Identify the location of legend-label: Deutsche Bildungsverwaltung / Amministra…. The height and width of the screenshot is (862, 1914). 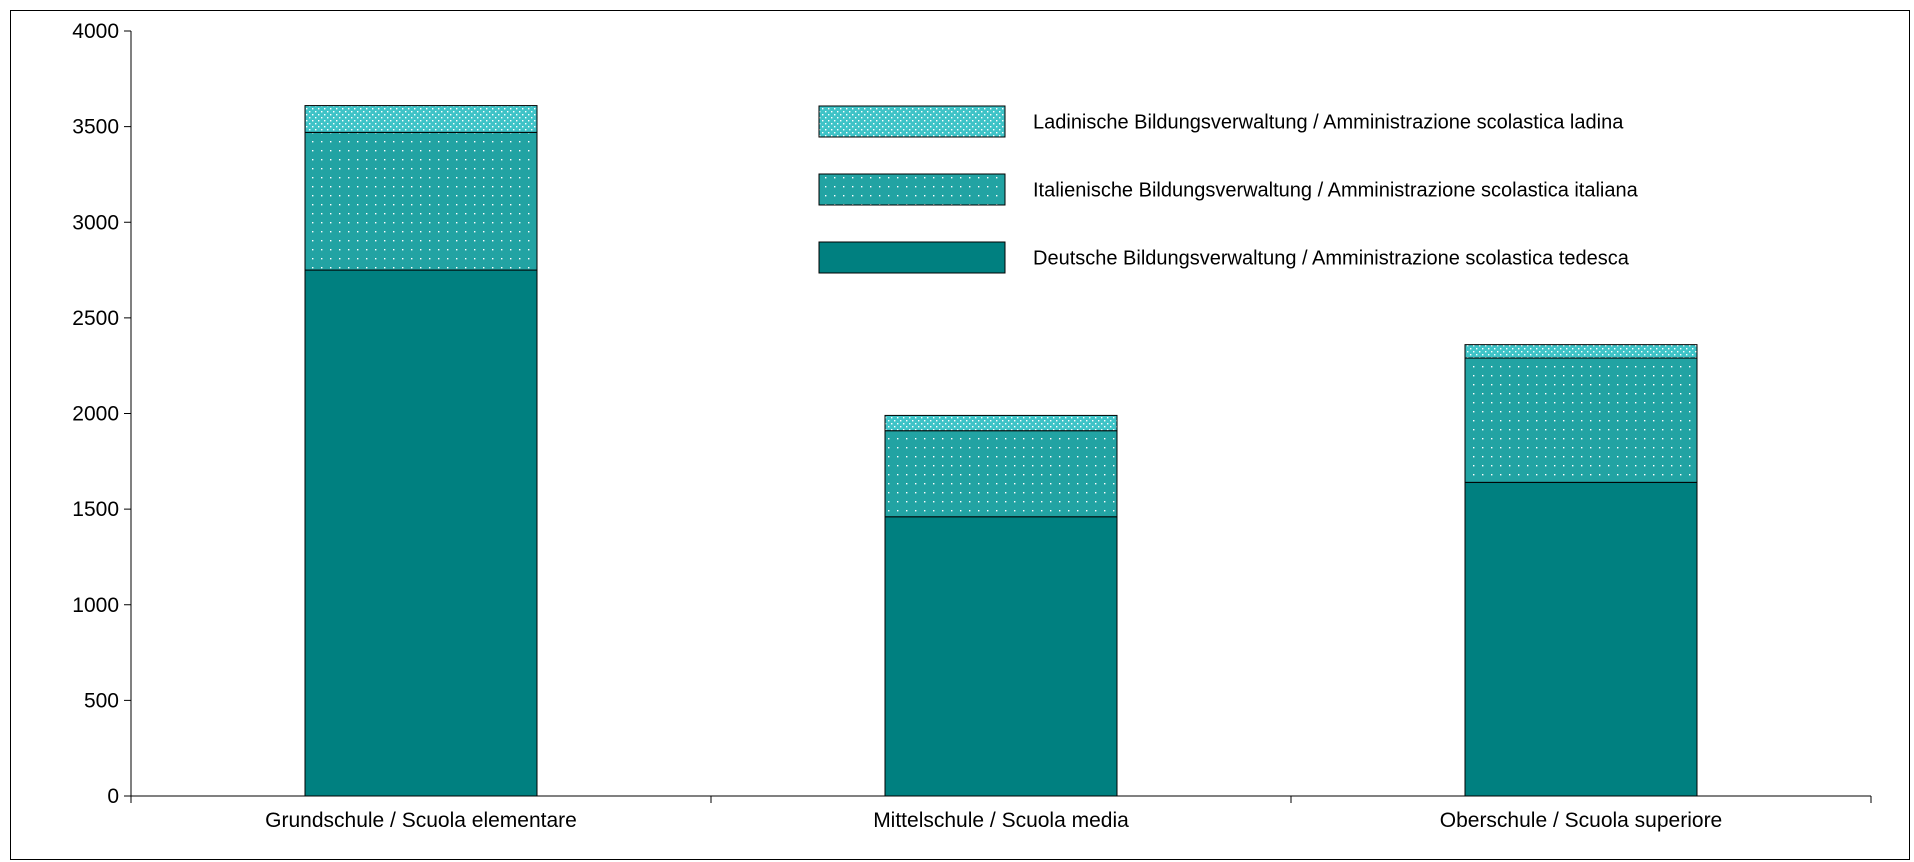
(1331, 259).